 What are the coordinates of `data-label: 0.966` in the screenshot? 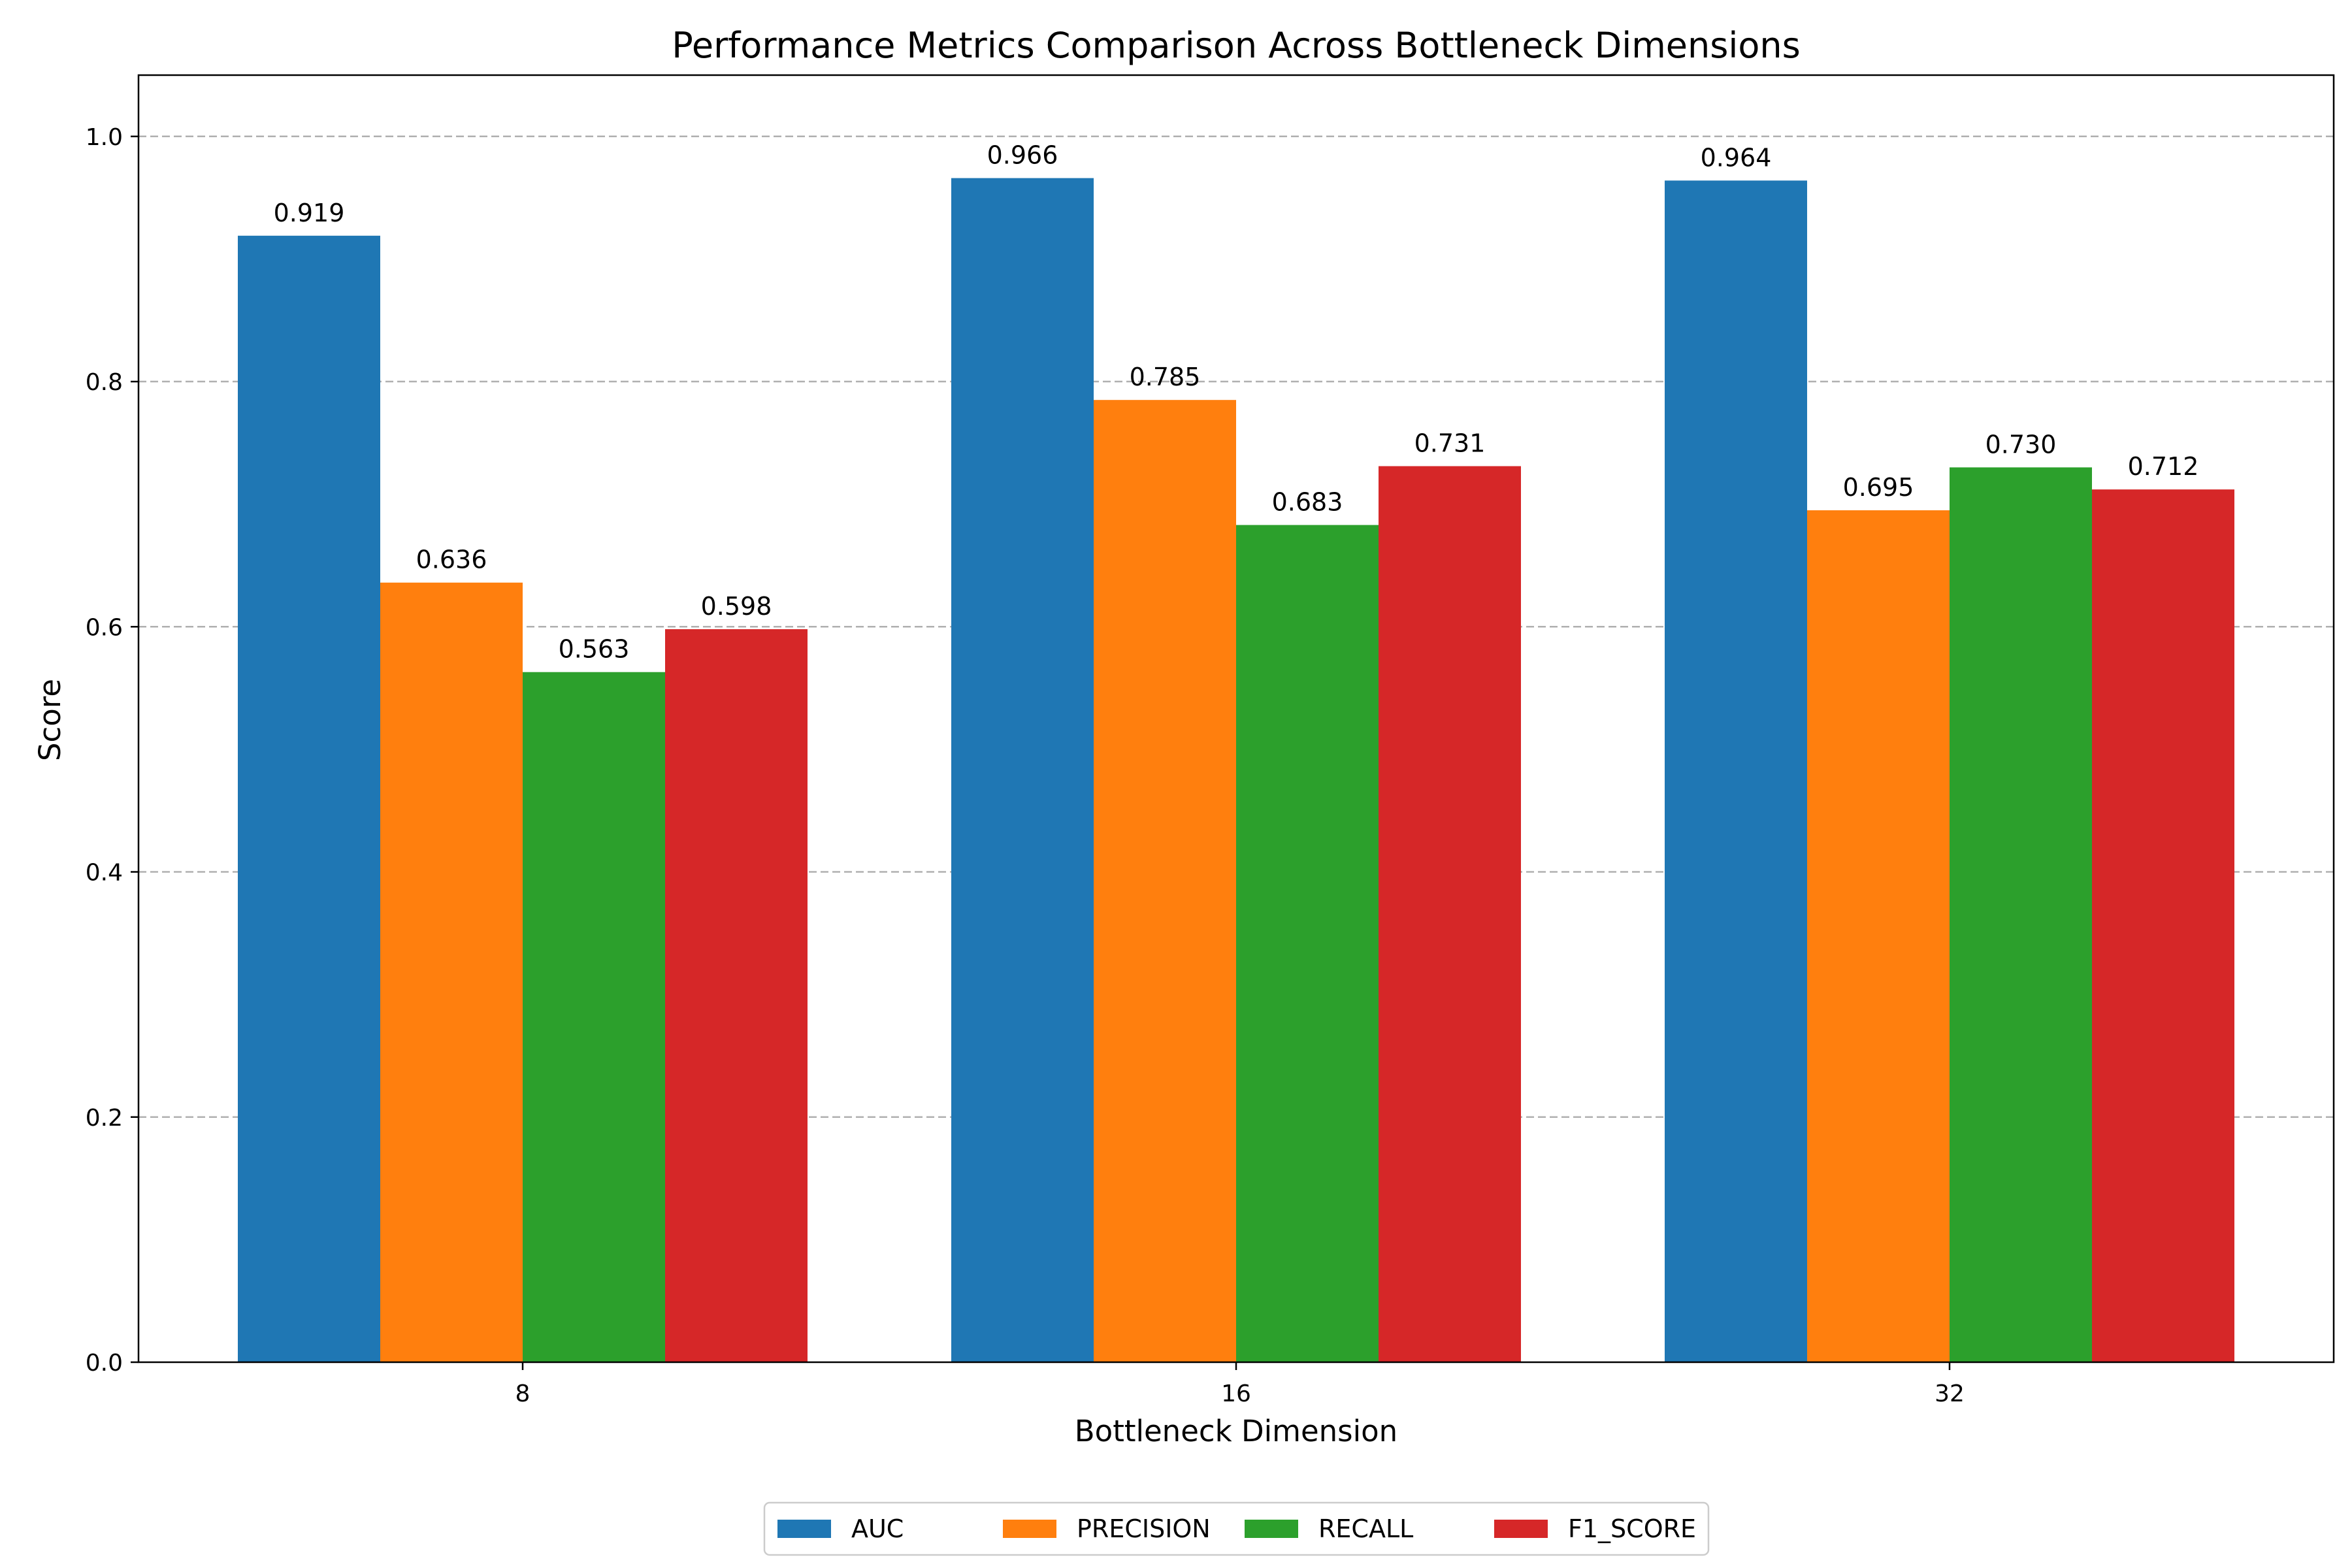 It's located at (1022, 155).